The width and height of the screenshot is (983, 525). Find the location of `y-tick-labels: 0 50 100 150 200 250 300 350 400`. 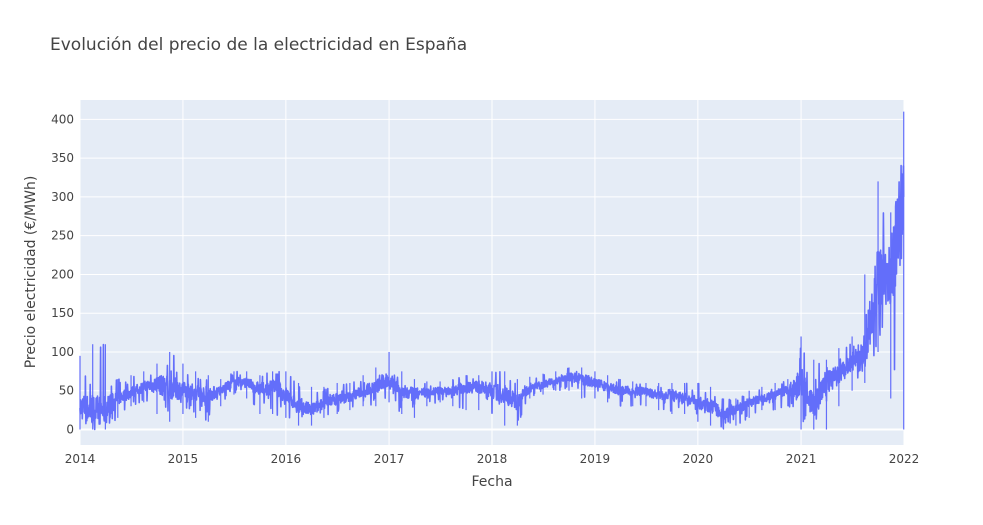

y-tick-labels: 0 50 100 150 200 250 300 350 400 is located at coordinates (62, 274).